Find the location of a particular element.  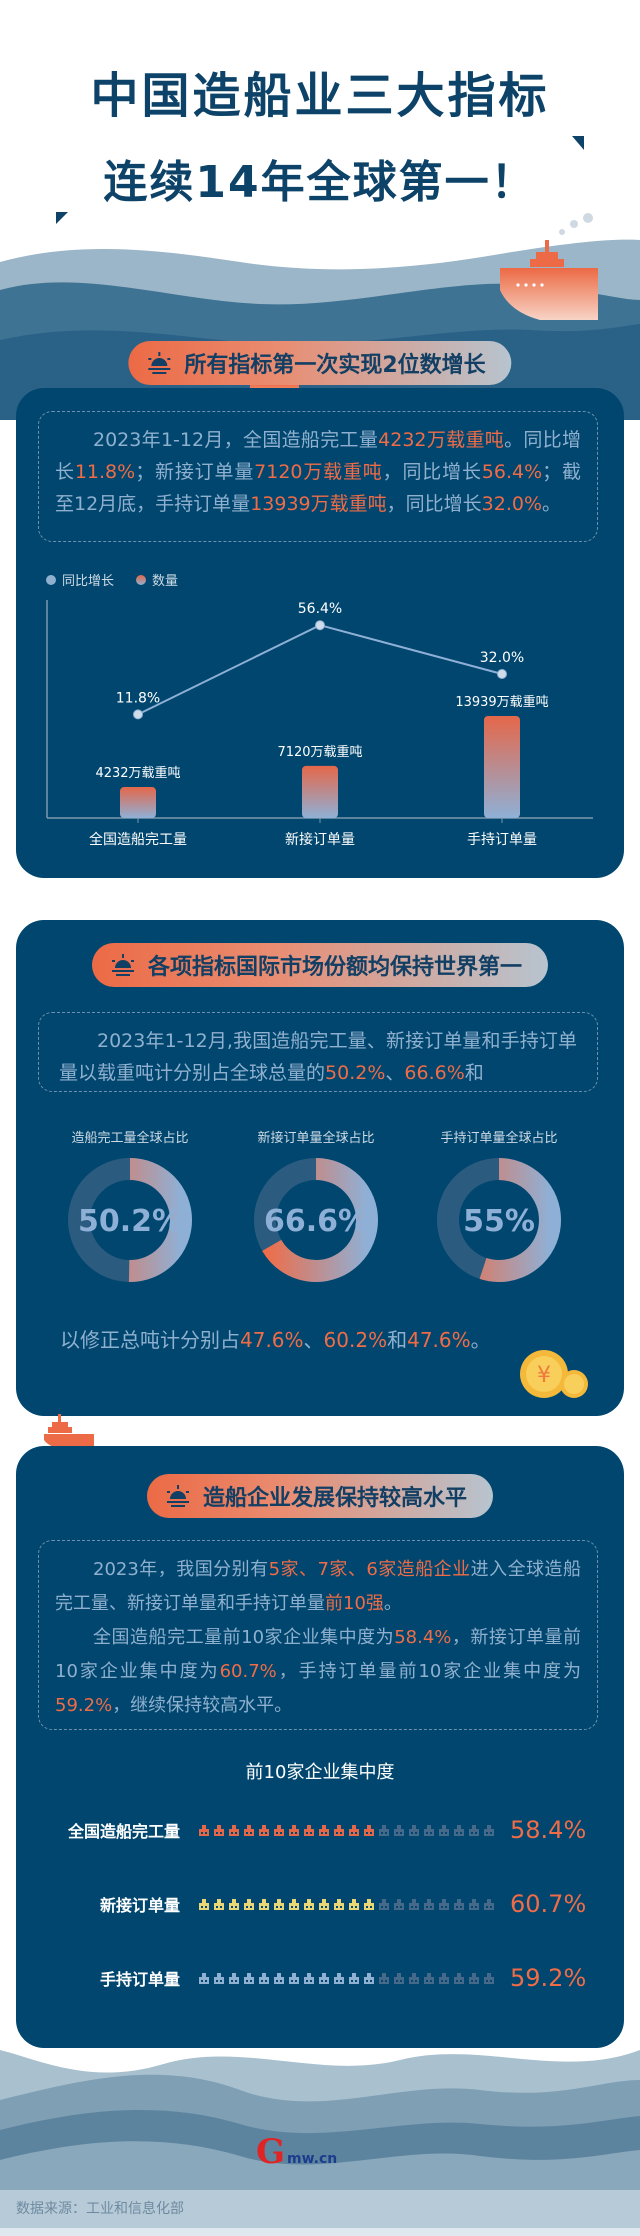

text-segment: ，同比增长 is located at coordinates (432, 472).